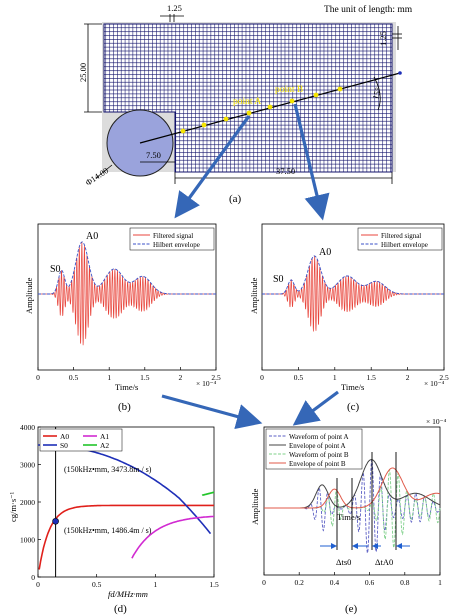 The width and height of the screenshot is (474, 616). I want to click on panel-b-tick-label: 2.5, so click(216, 377).